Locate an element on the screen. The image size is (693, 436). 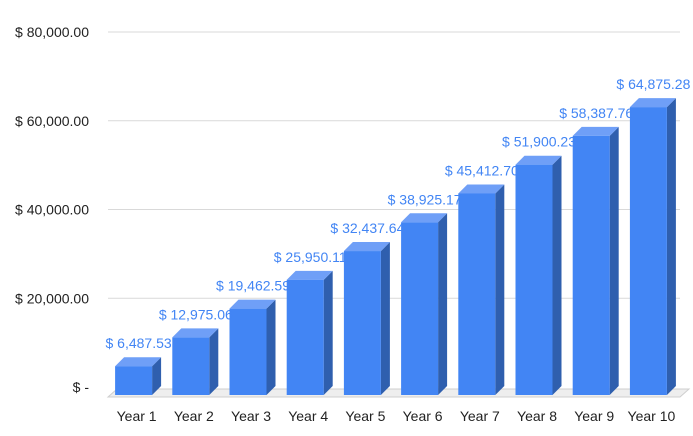
x-tick-label: Year 2 is located at coordinates (194, 416).